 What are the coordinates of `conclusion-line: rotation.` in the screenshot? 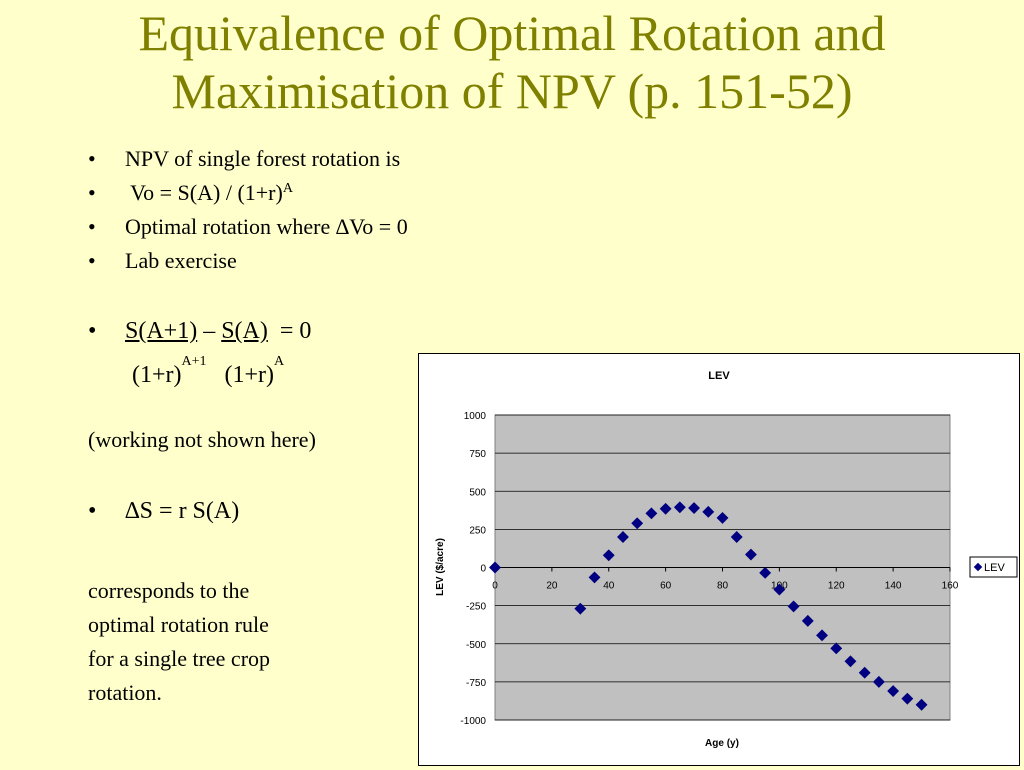 It's located at (125, 692).